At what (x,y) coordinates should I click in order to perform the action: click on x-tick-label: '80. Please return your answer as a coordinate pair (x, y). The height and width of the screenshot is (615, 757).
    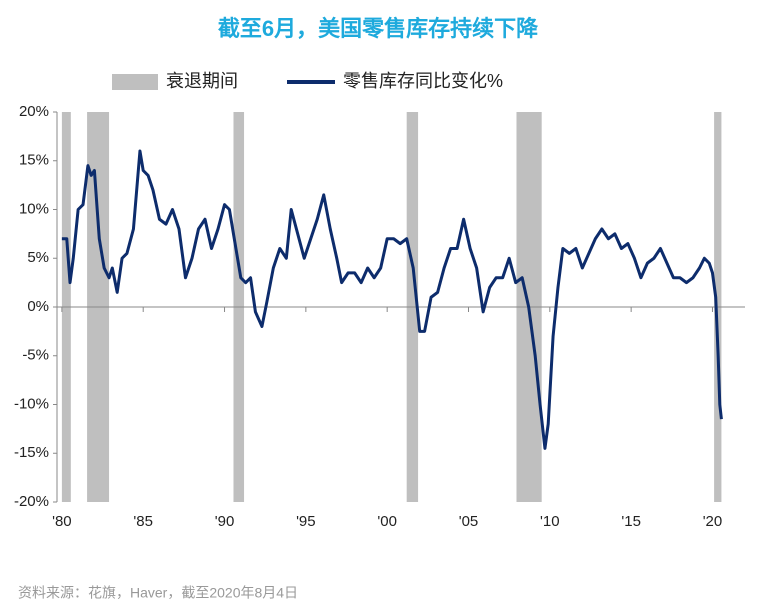
    Looking at the image, I should click on (62, 521).